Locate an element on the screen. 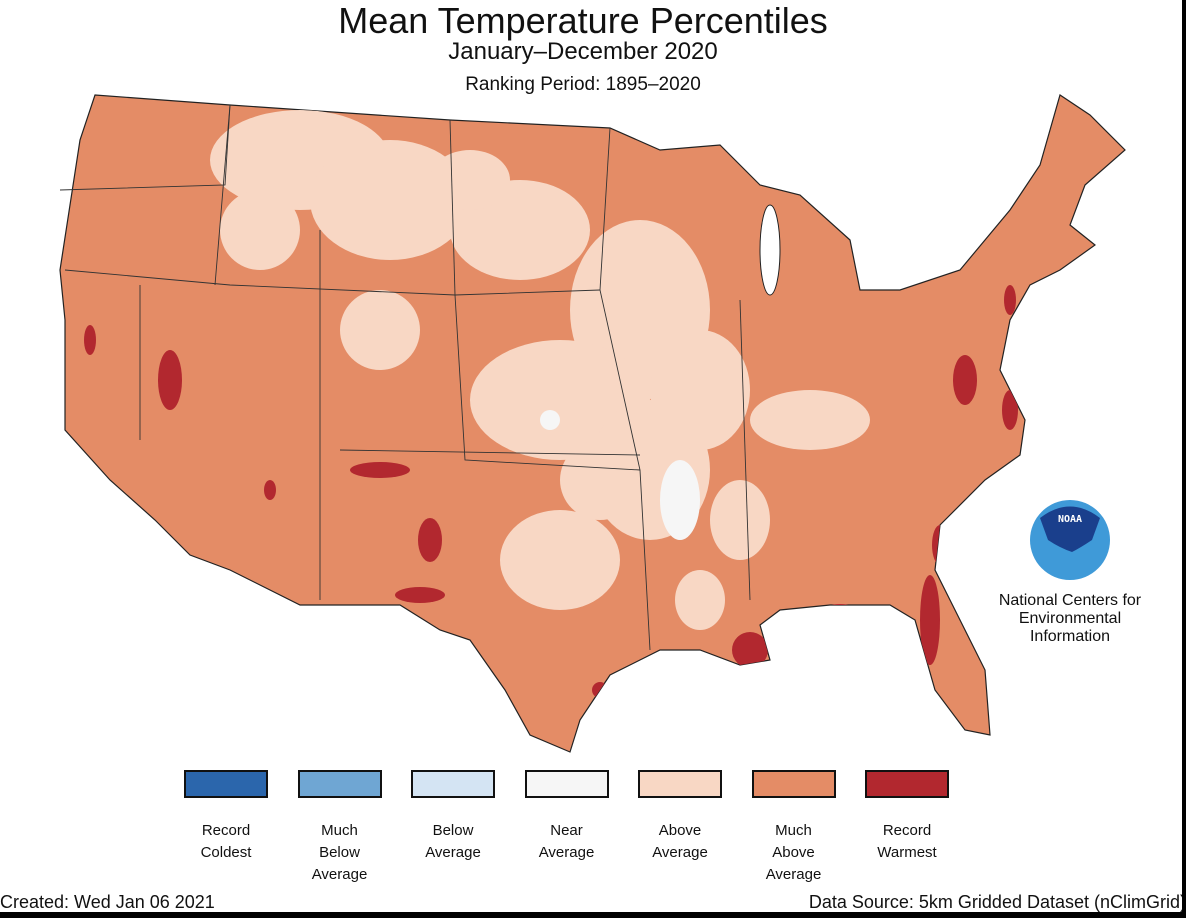 The height and width of the screenshot is (918, 1186). created-date: Created: Wed Jan 06 2021 is located at coordinates (107, 902).